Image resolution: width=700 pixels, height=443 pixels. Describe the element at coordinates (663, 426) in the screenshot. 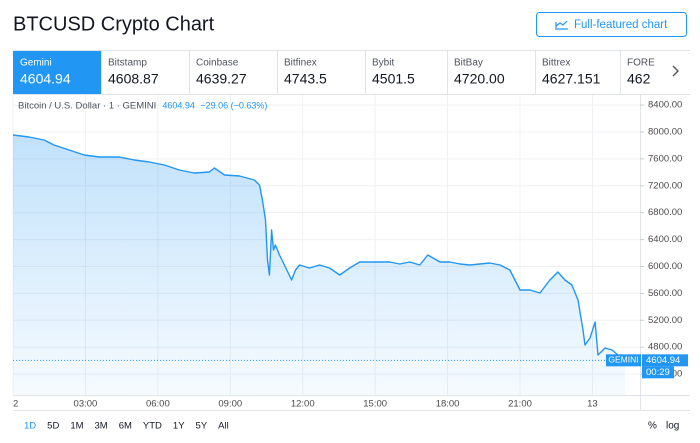

I see `scale-options: % log` at that location.